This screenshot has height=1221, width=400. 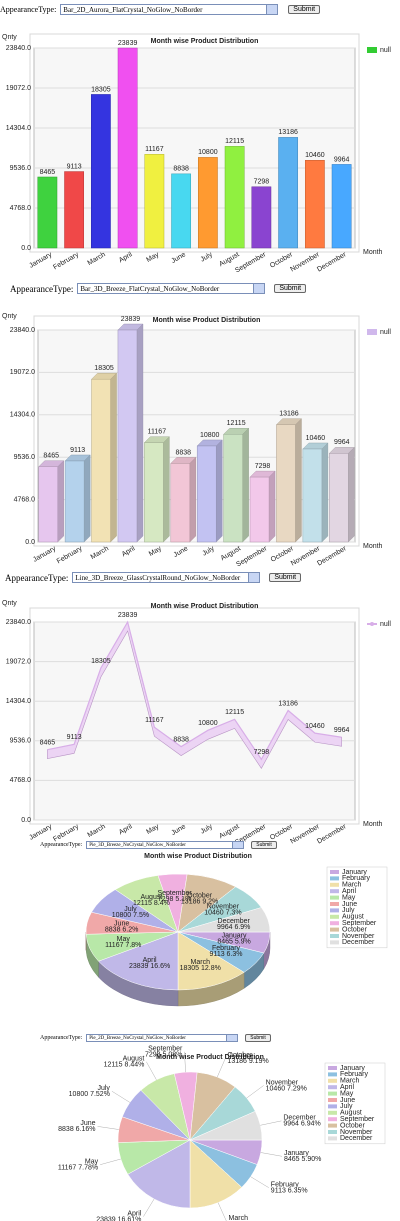 I want to click on y-tick-label: 14304.0, so click(x=18, y=701).